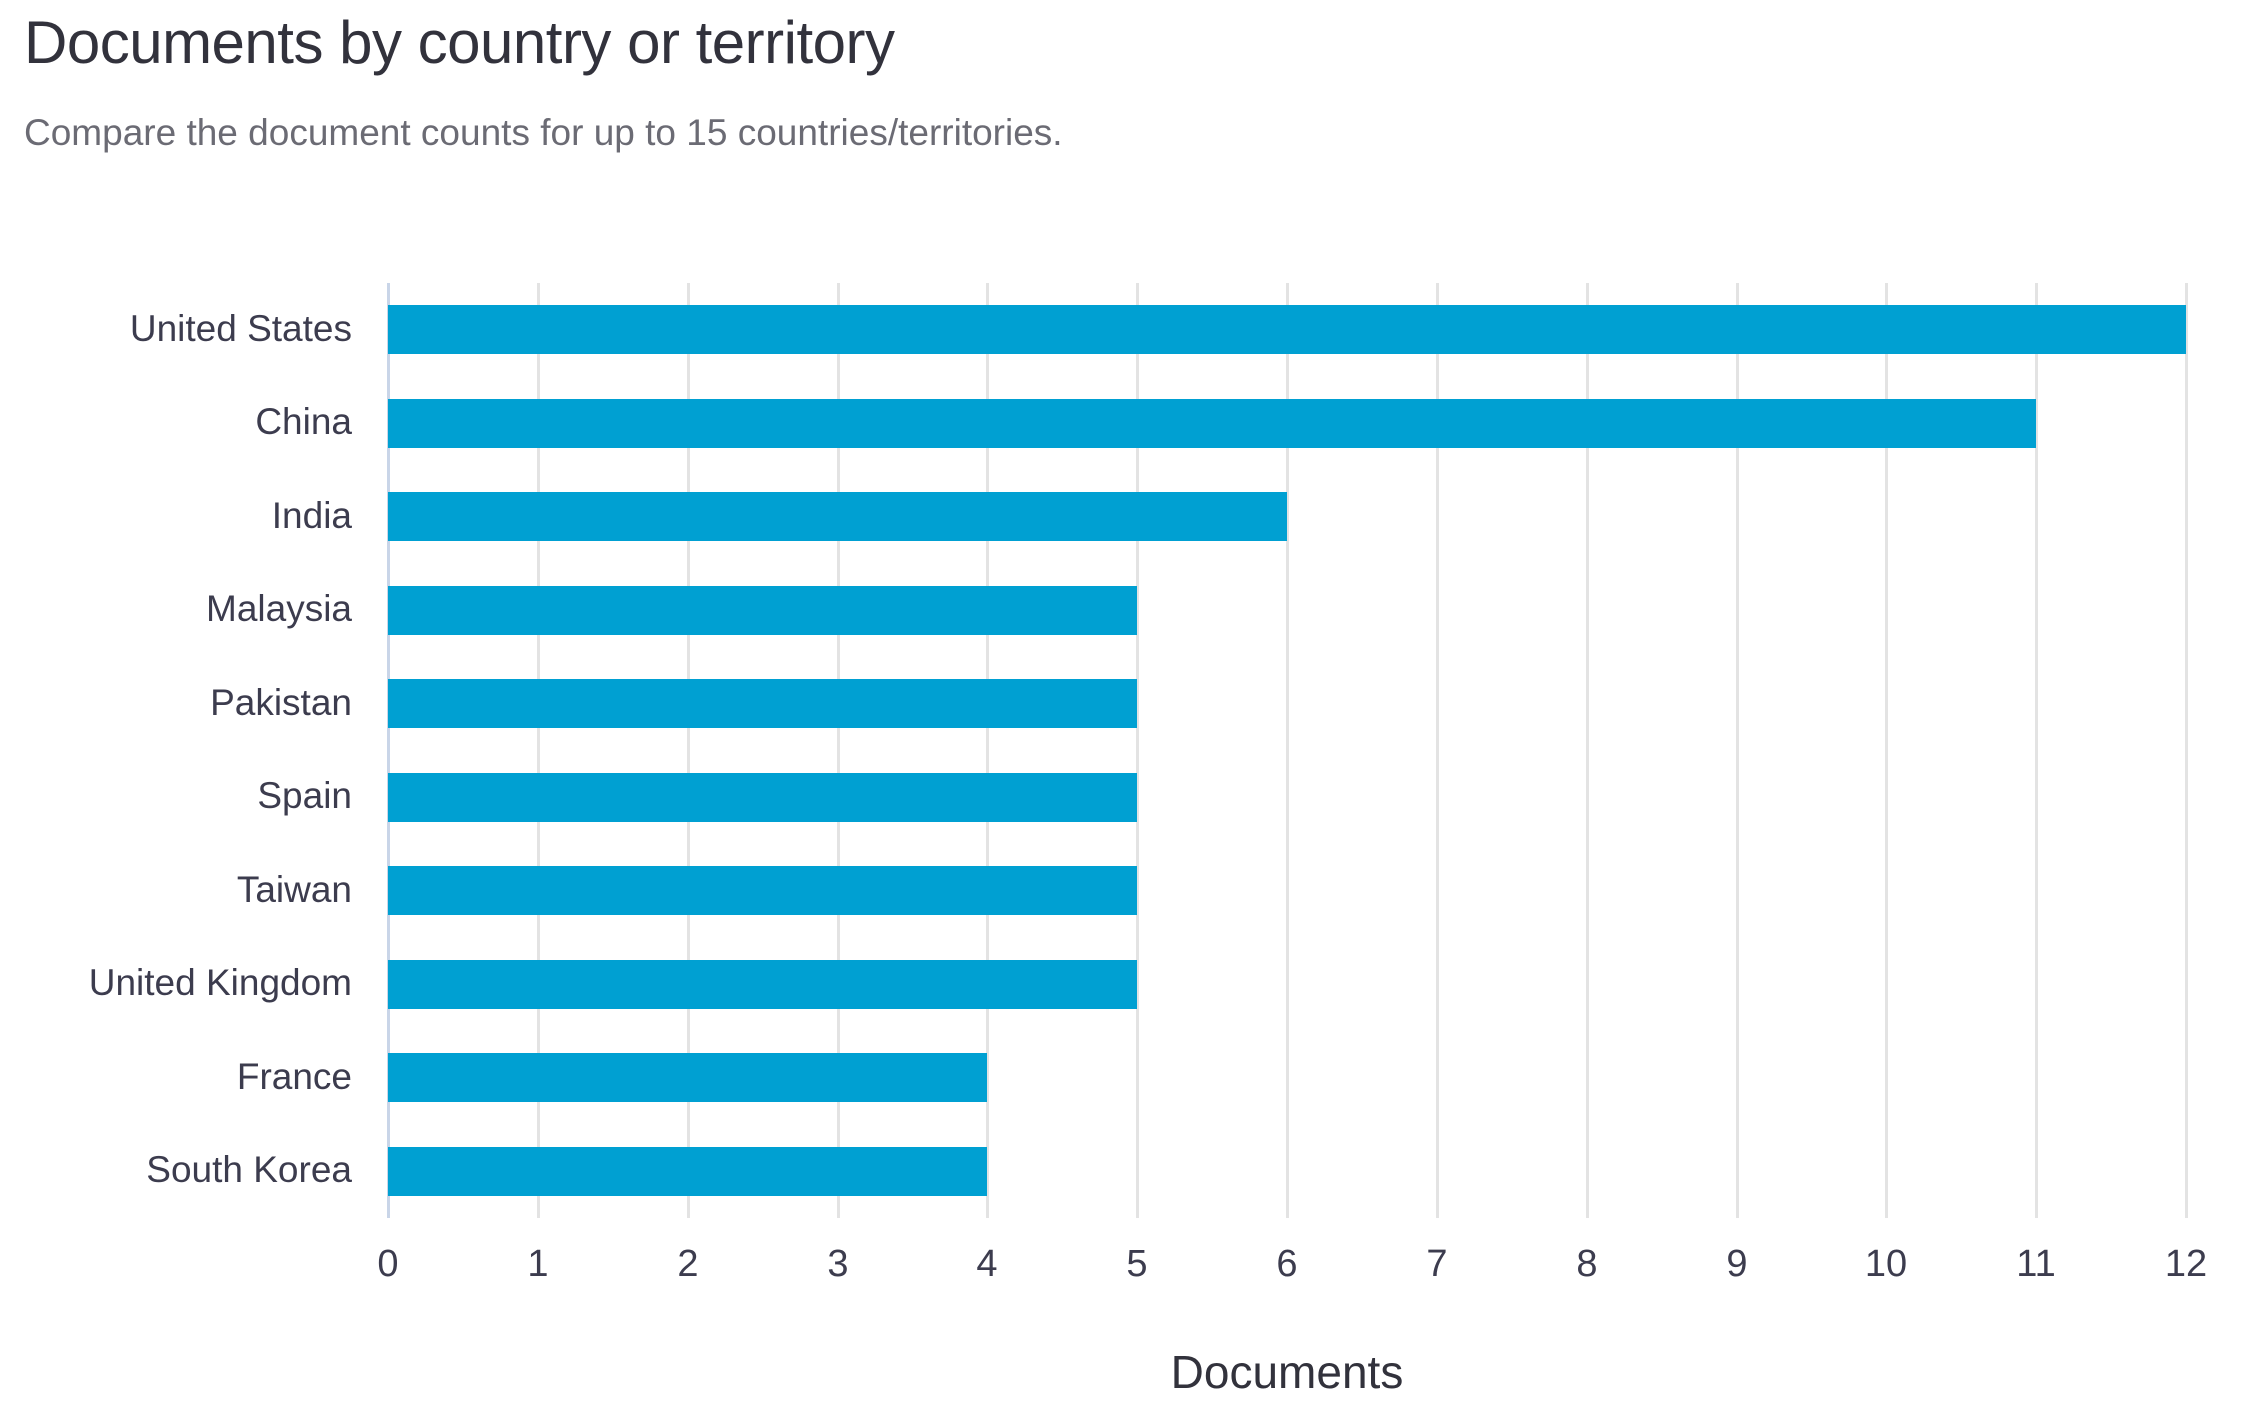  I want to click on x-tick-label: 12, so click(2186, 1264).